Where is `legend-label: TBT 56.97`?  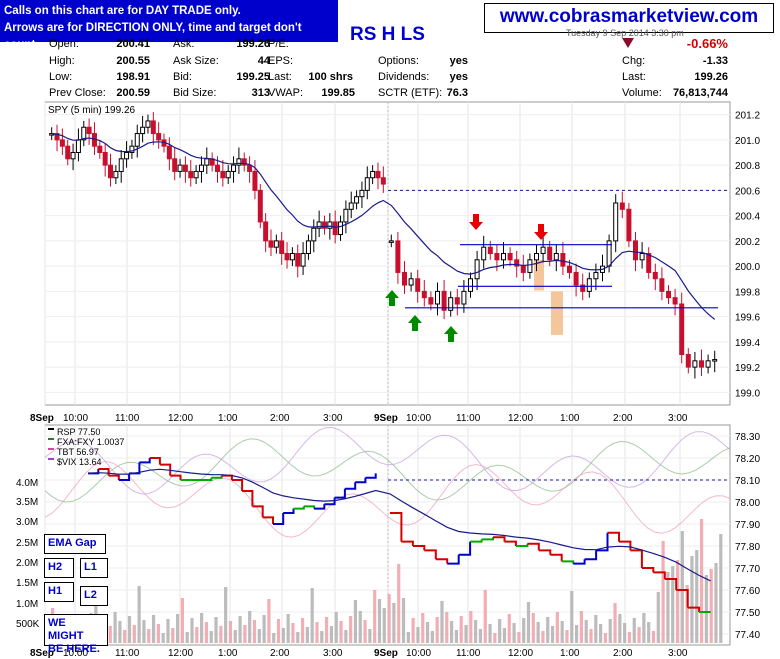
legend-label: TBT 56.97 is located at coordinates (78, 452).